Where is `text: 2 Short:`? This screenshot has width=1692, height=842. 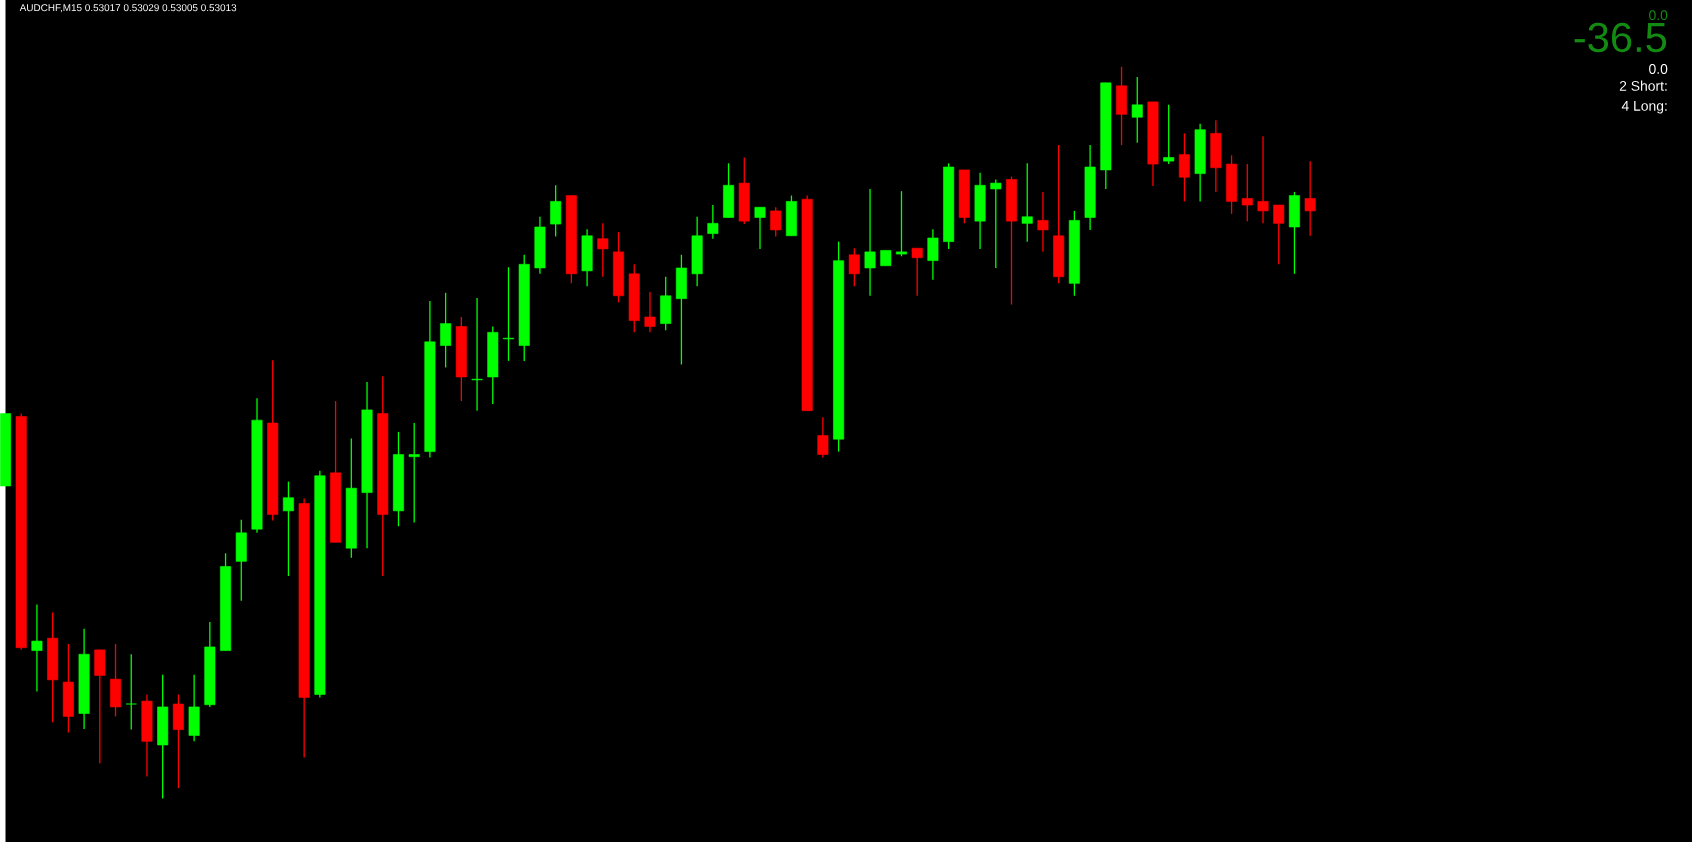 text: 2 Short: is located at coordinates (1643, 85).